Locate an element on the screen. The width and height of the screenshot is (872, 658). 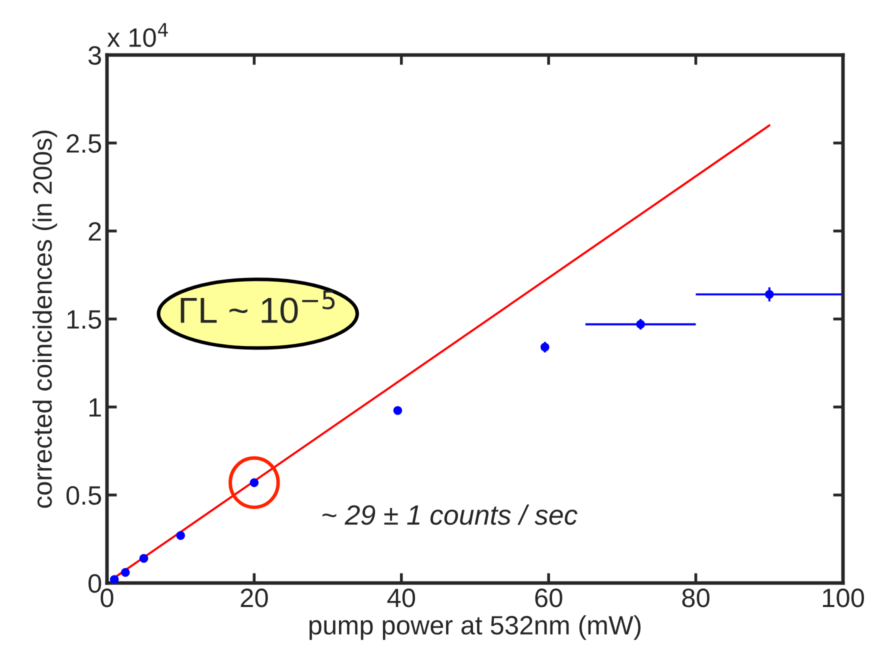
y-tick-label: 2.5 is located at coordinates (84, 143).